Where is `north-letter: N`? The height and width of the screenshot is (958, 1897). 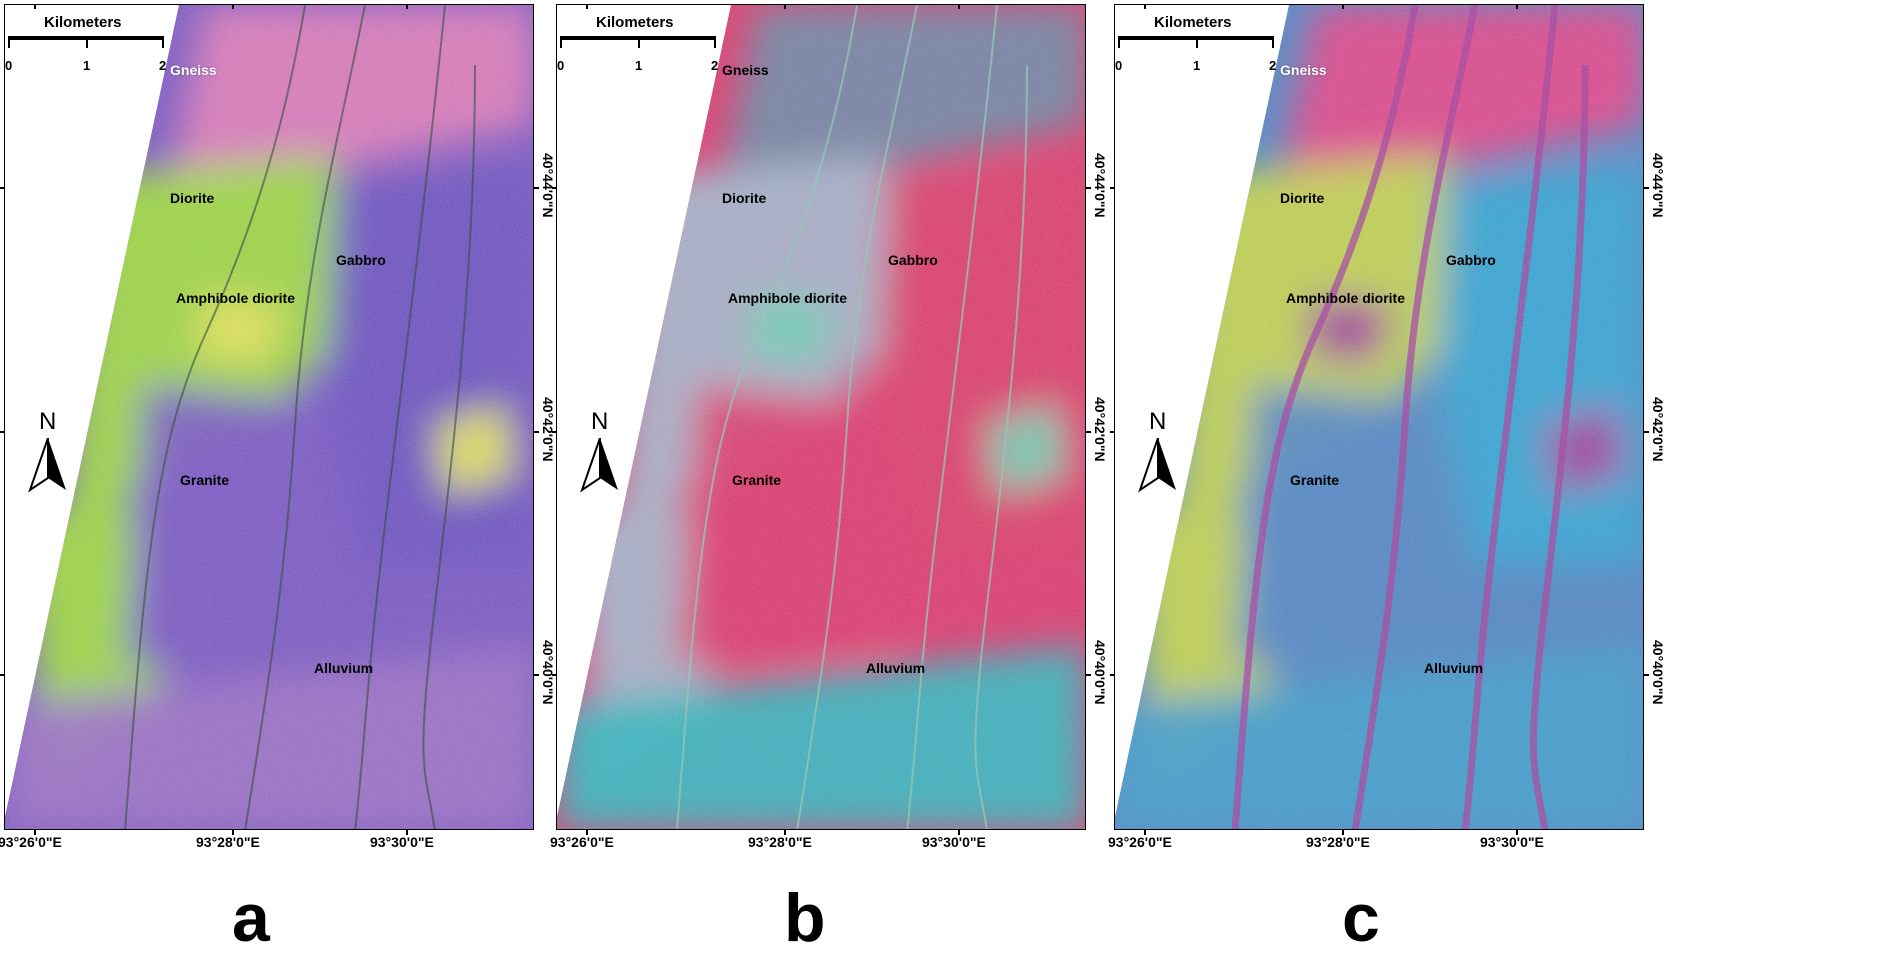
north-letter: N is located at coordinates (48, 421).